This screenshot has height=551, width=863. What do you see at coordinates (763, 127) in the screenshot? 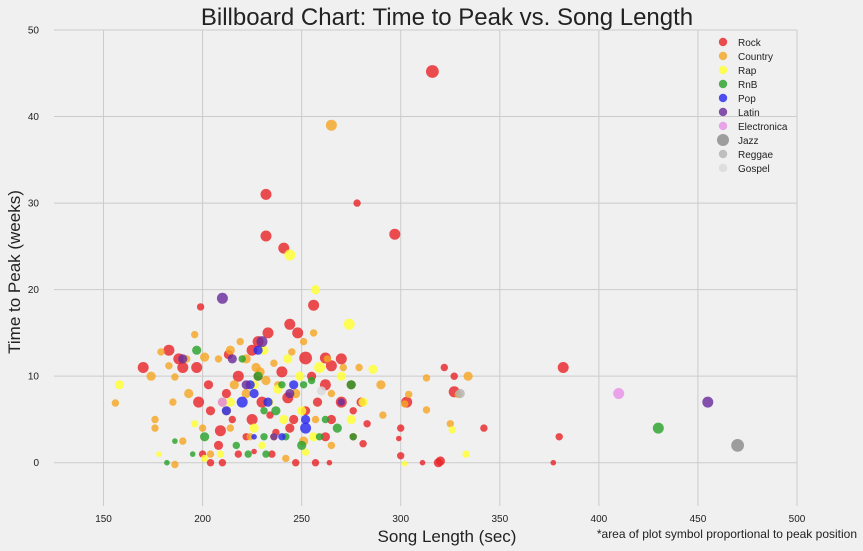
I see `legend-label: Electronica` at bounding box center [763, 127].